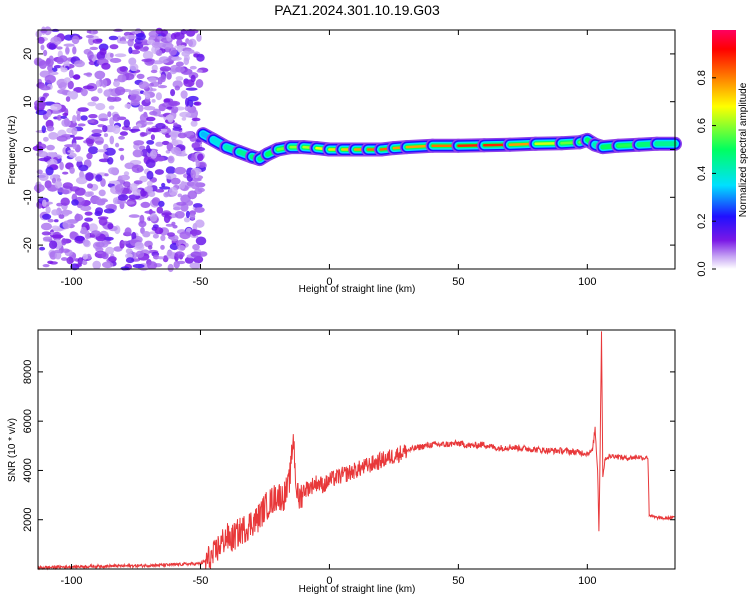 The width and height of the screenshot is (750, 600). I want to click on colorbar-label: Normalized spectral amplitude, so click(743, 149).